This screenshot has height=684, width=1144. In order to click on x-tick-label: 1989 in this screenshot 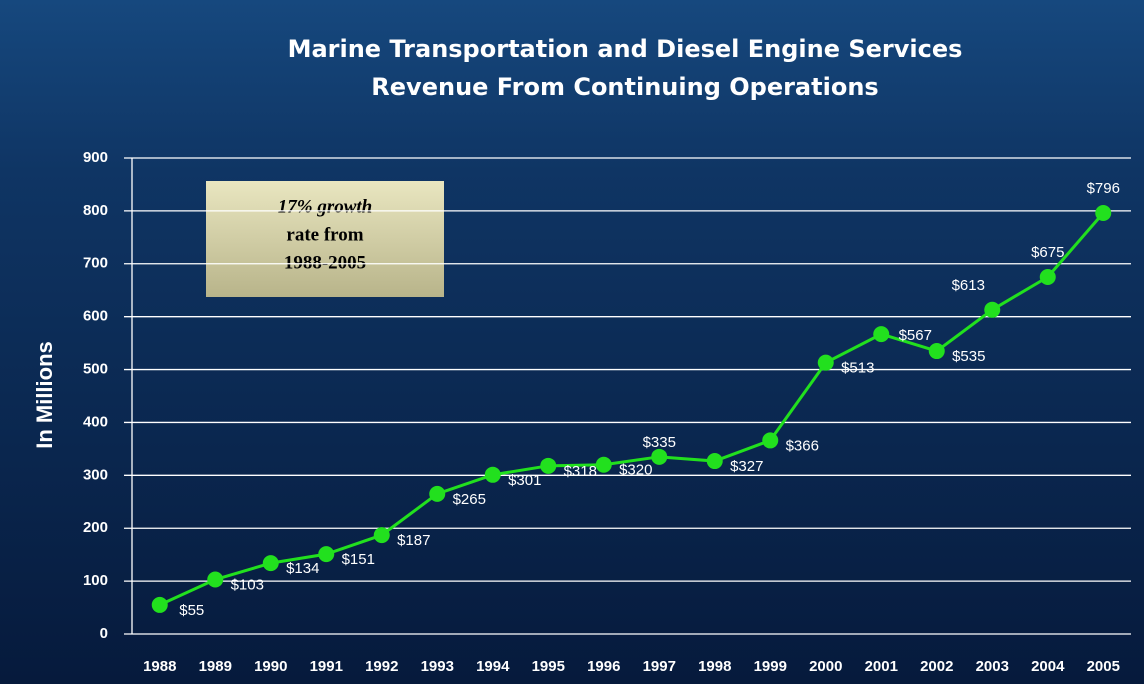, I will do `click(215, 666)`.